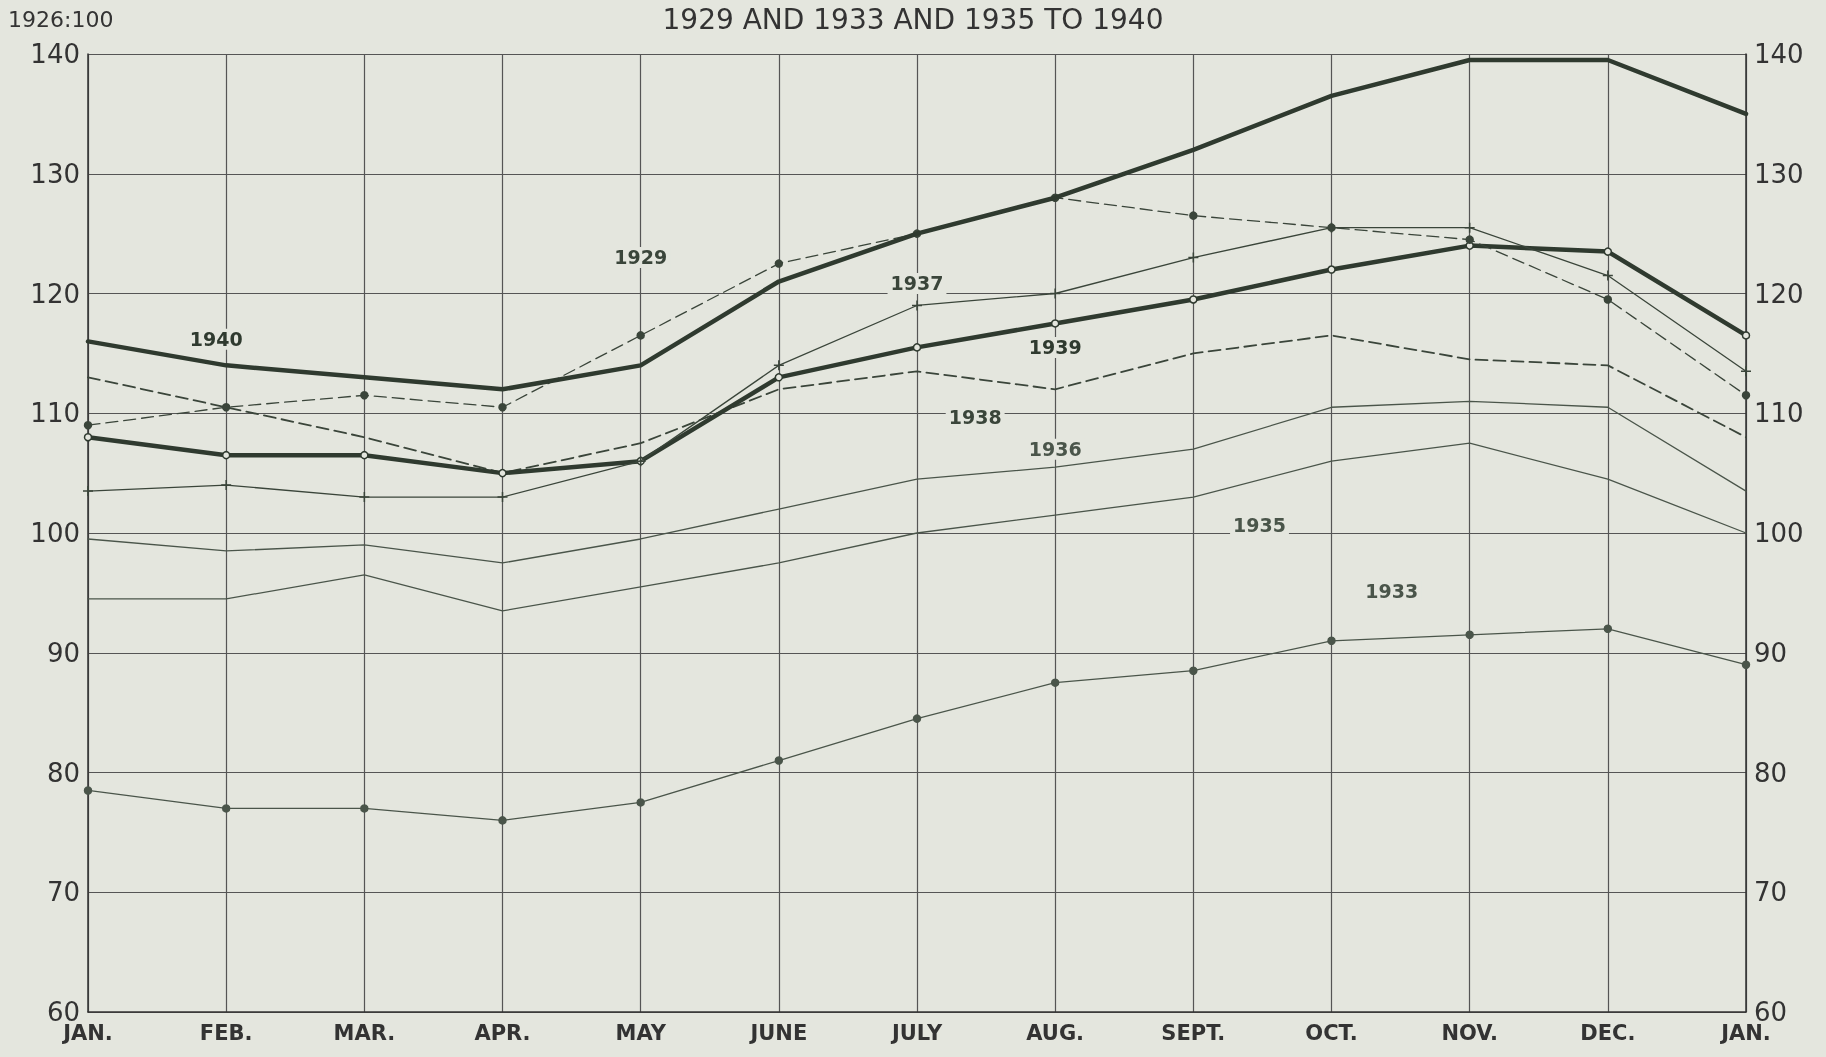 This screenshot has height=1057, width=1826. I want to click on series-label: 1936, so click(1055, 449).